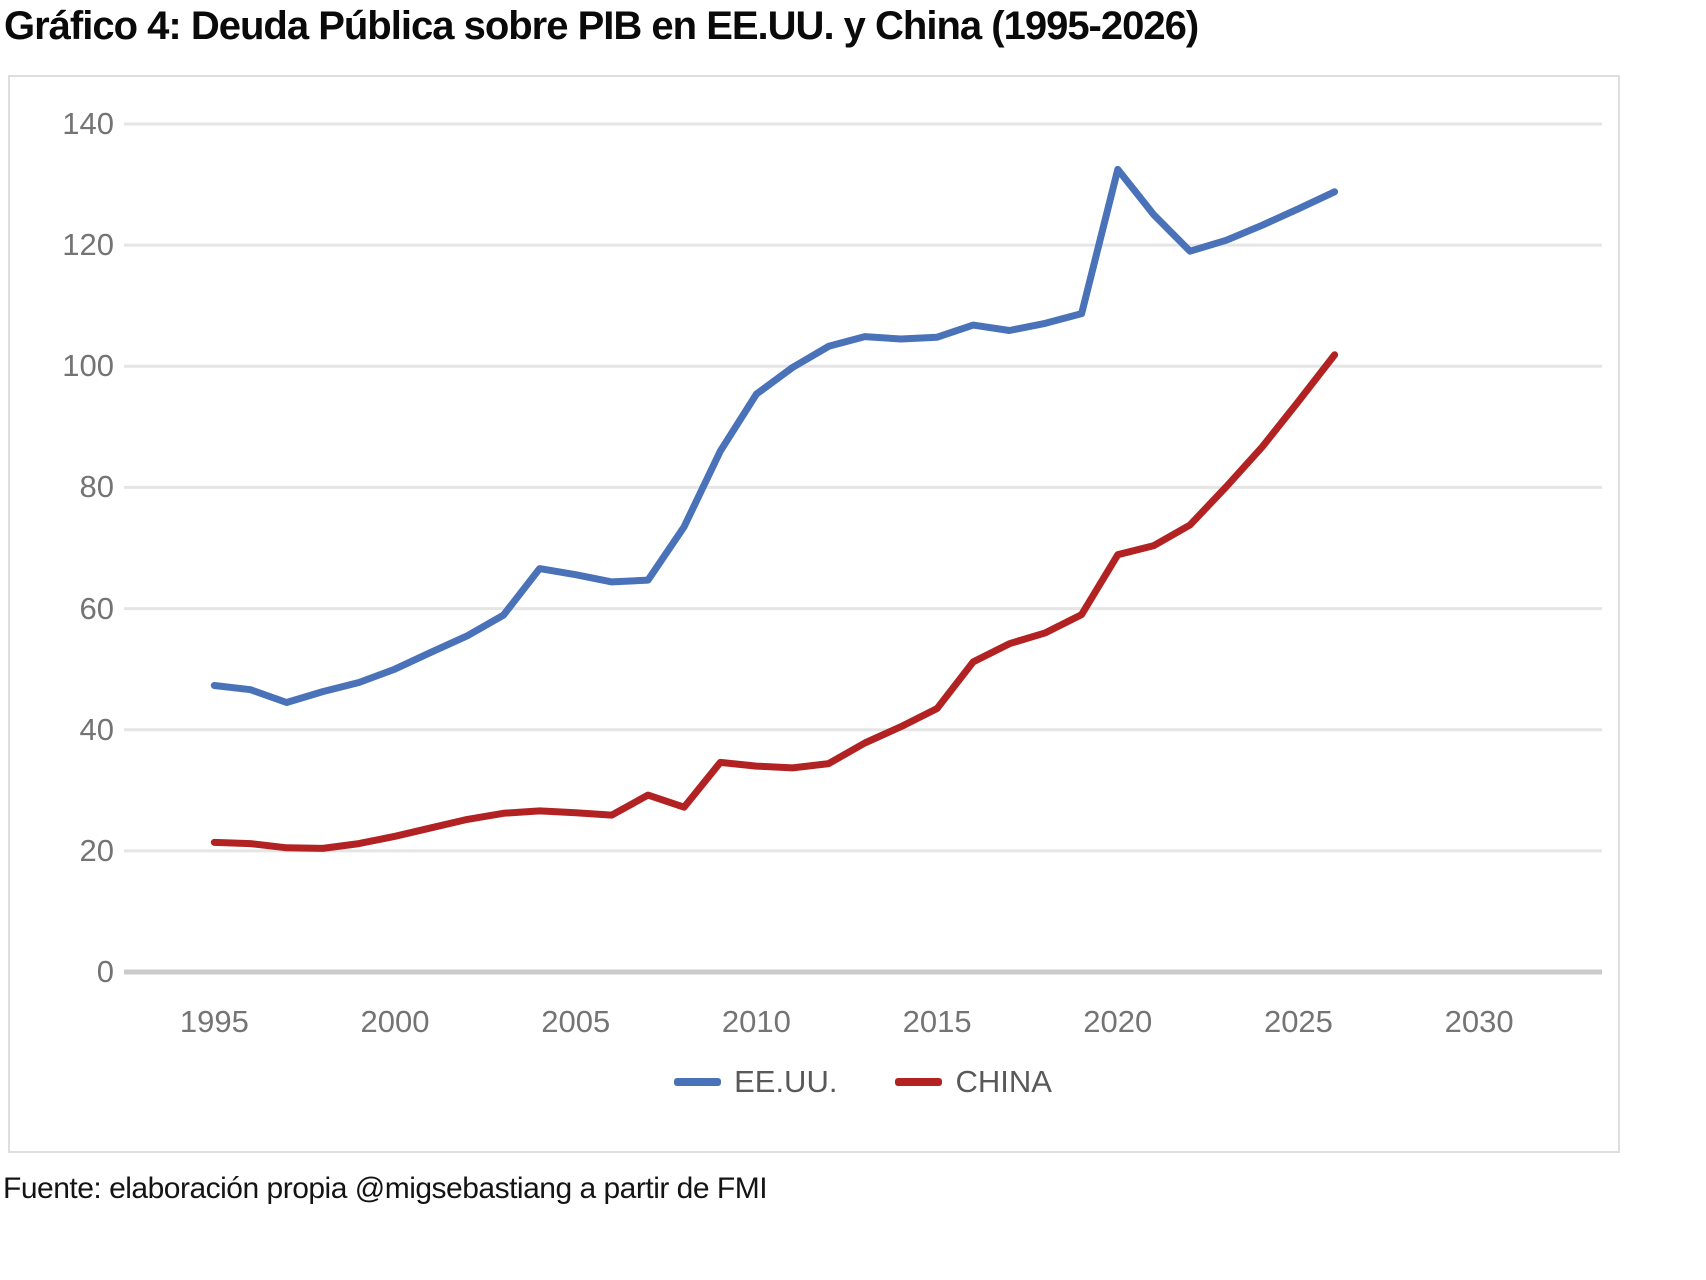 This screenshot has width=1706, height=1280. I want to click on x-tick-label: 2005, so click(576, 1021).